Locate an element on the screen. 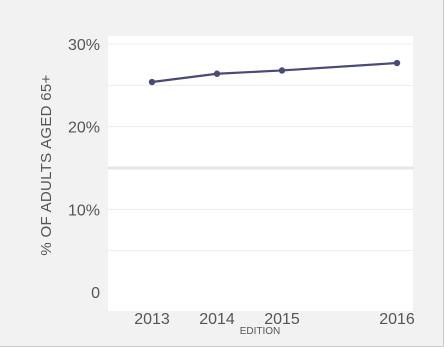  x-tick-label: 2015 is located at coordinates (282, 319).